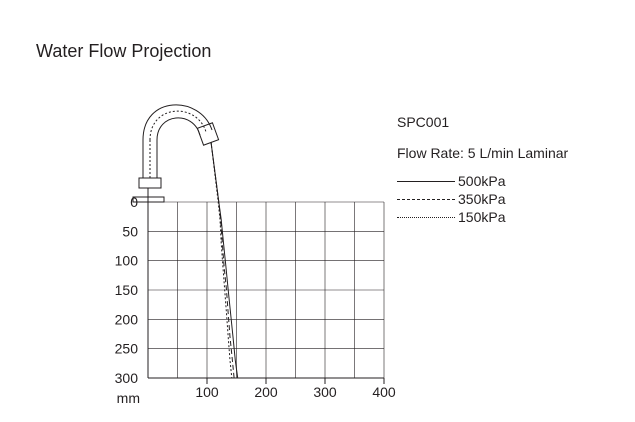 This screenshot has height=422, width=635. I want to click on series-line-350kpa, so click(222, 260).